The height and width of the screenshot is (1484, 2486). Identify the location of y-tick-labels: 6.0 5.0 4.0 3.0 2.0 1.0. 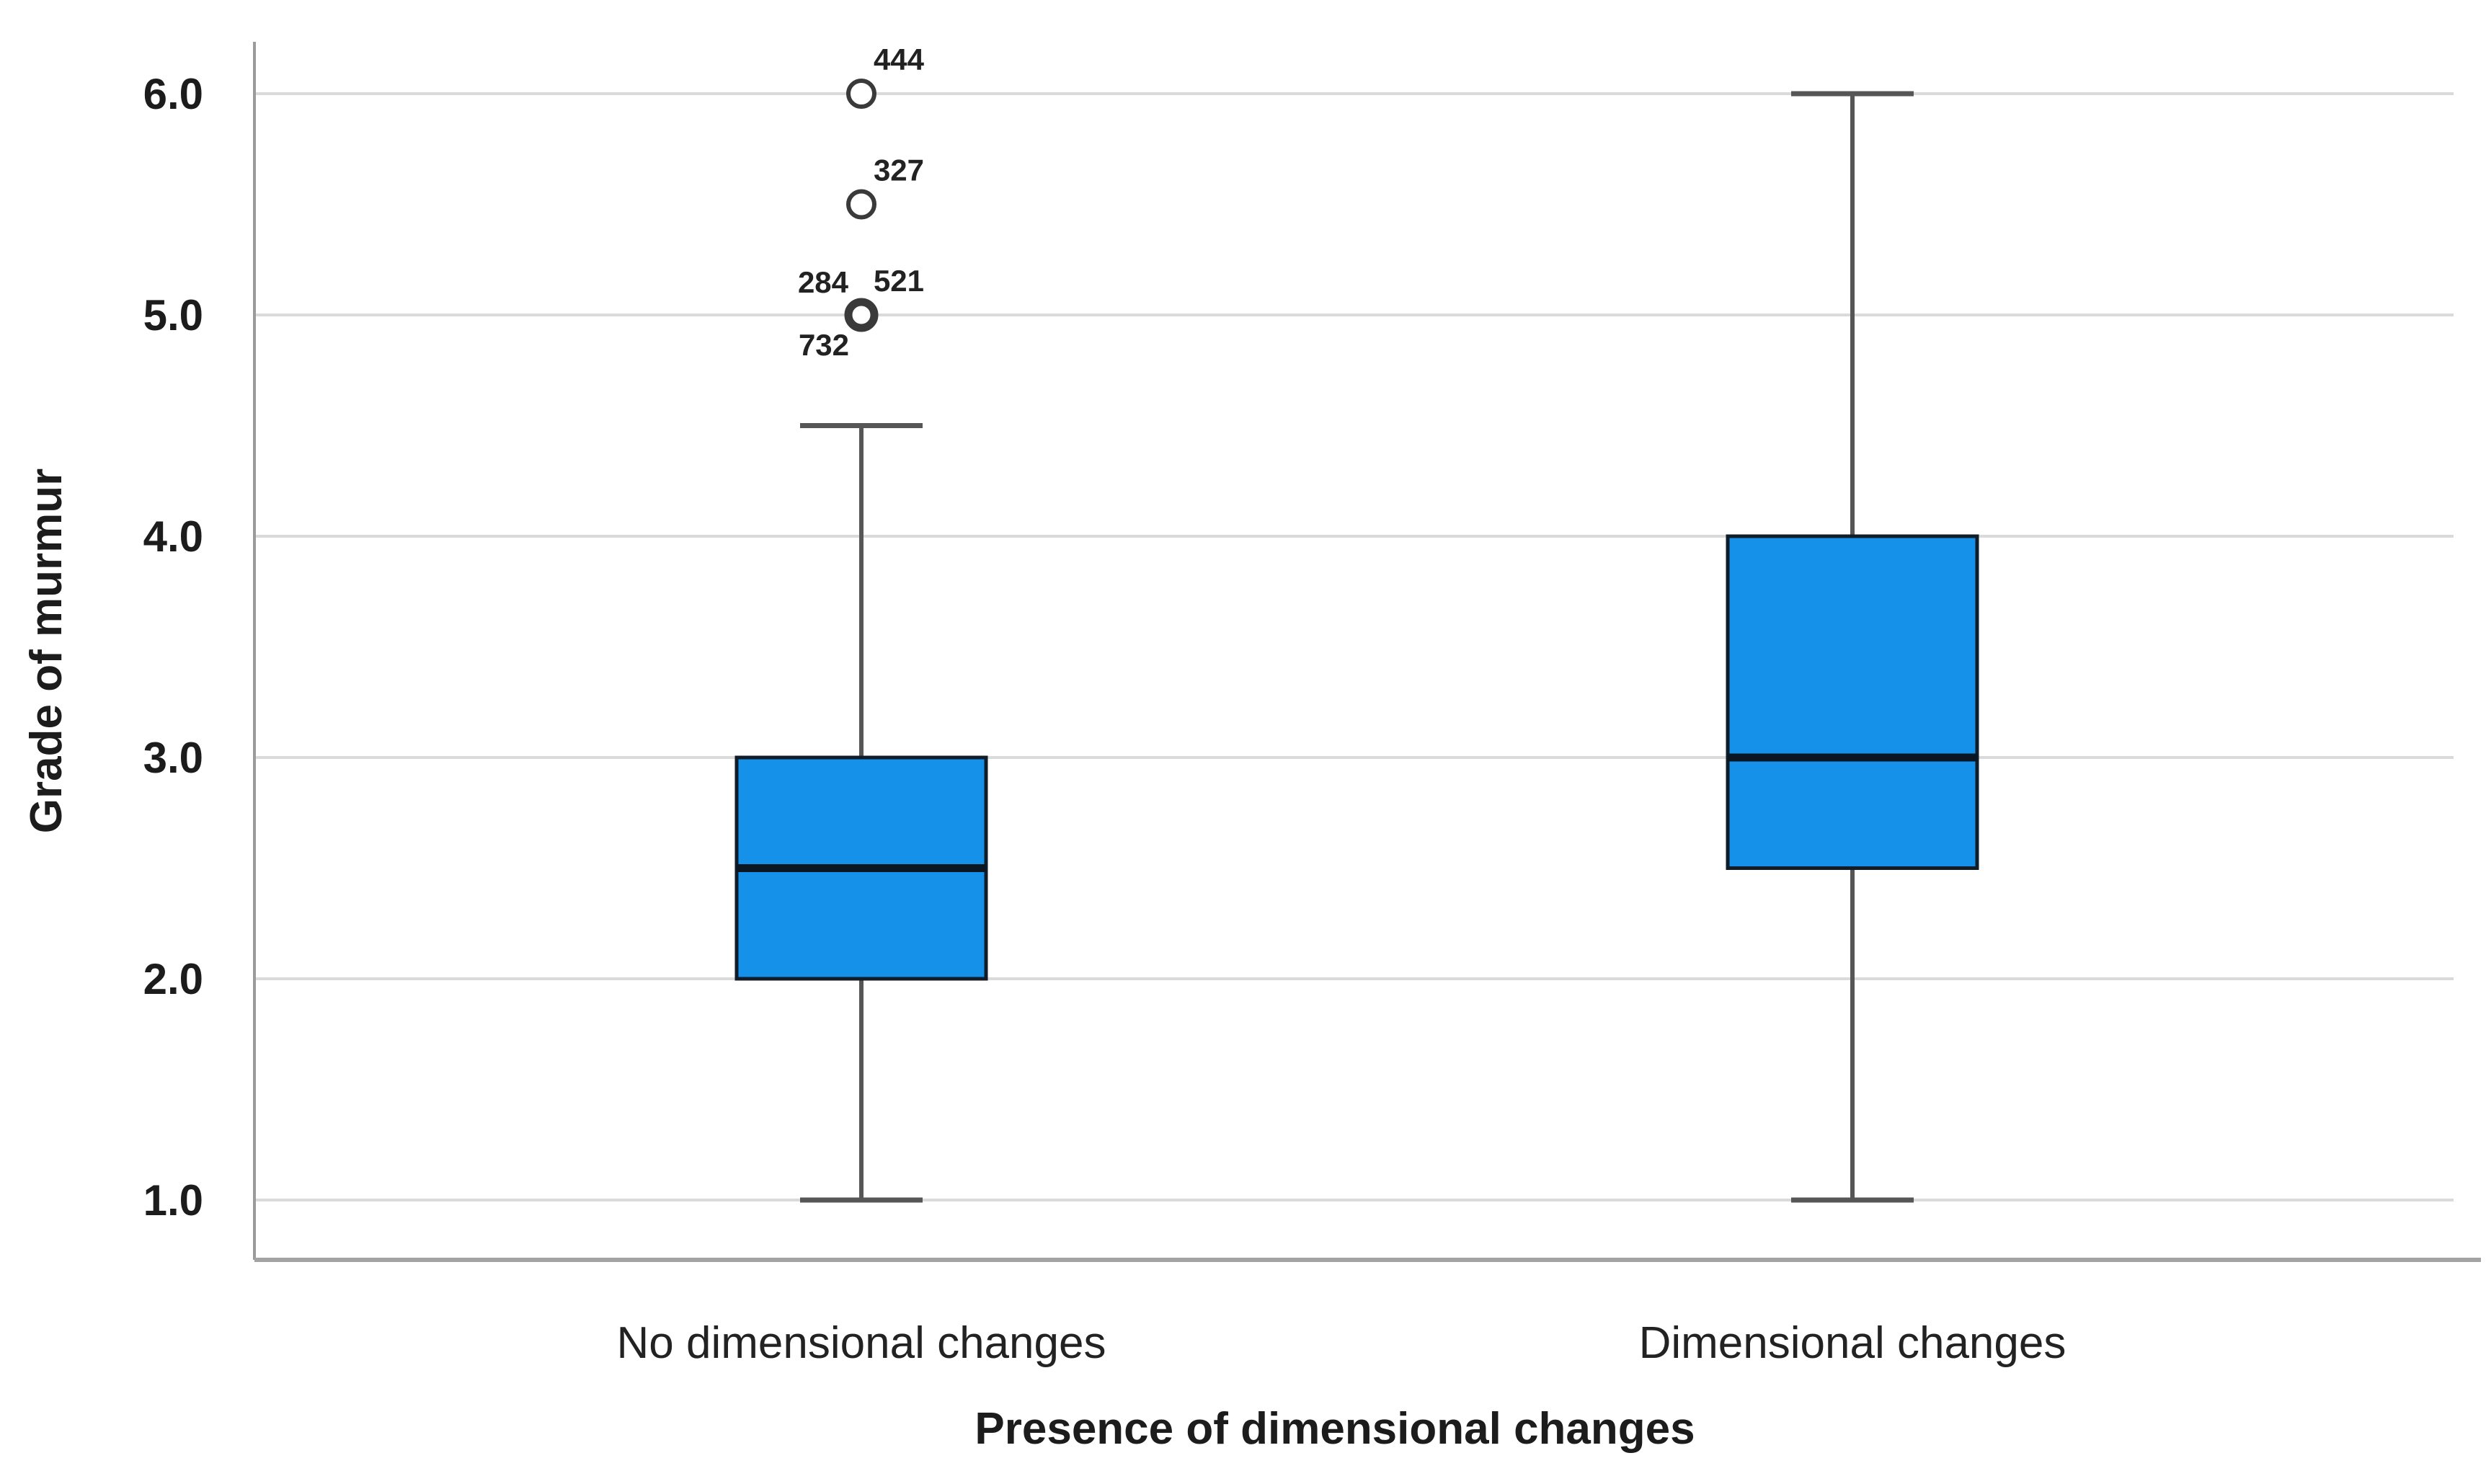
(173, 647).